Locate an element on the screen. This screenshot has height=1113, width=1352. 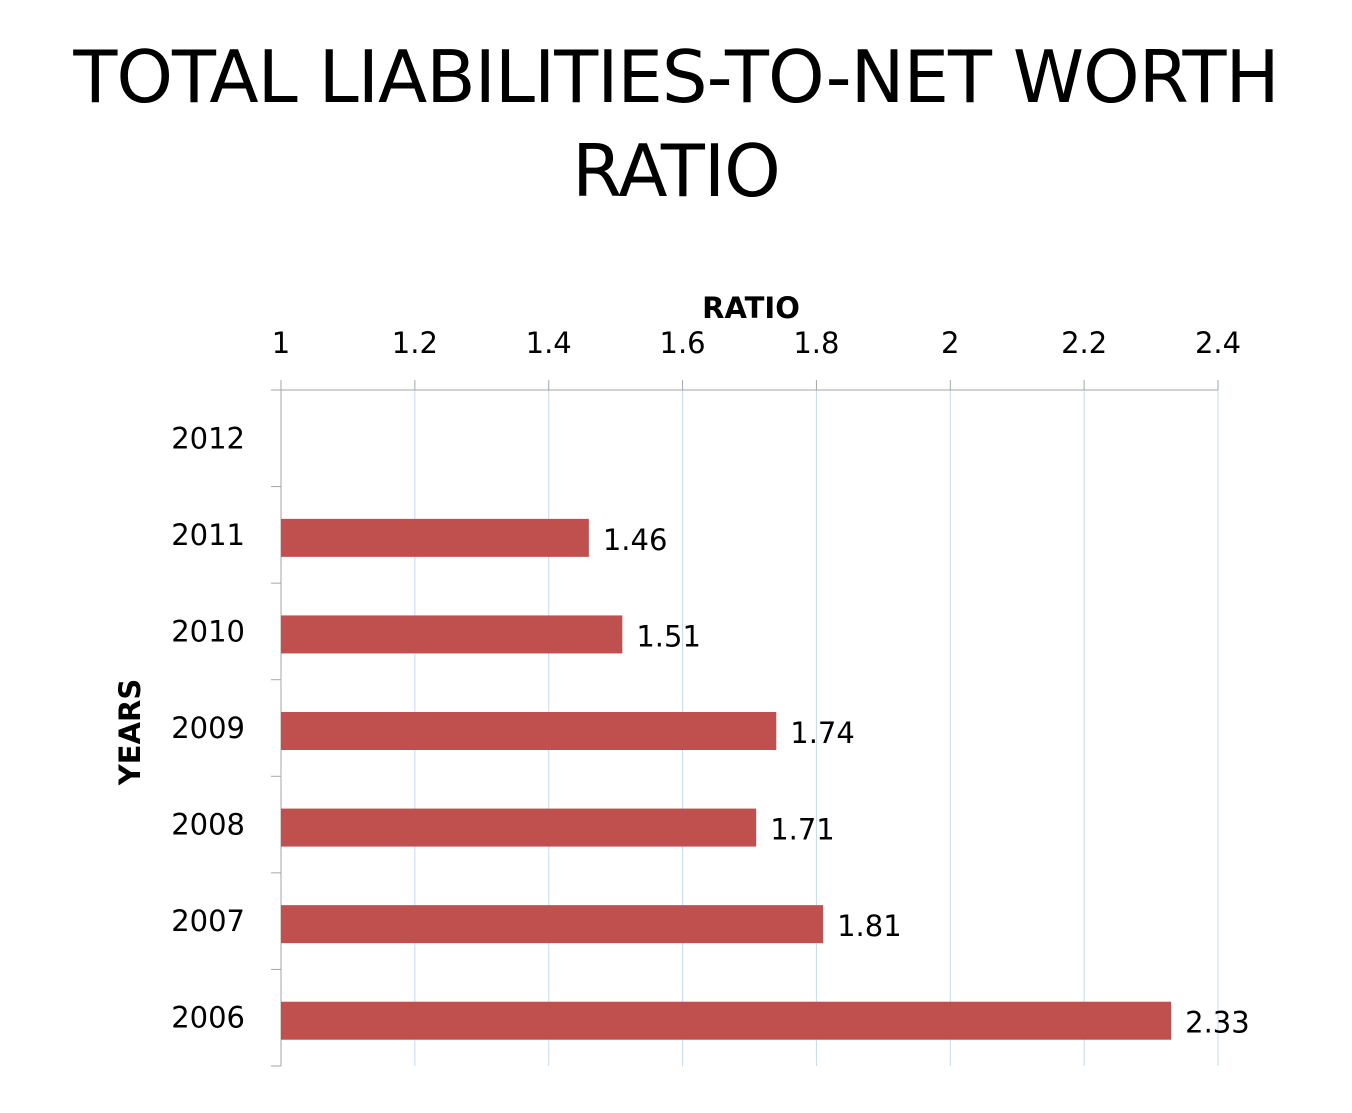
y-tick-label: 2006 is located at coordinates (208, 1018).